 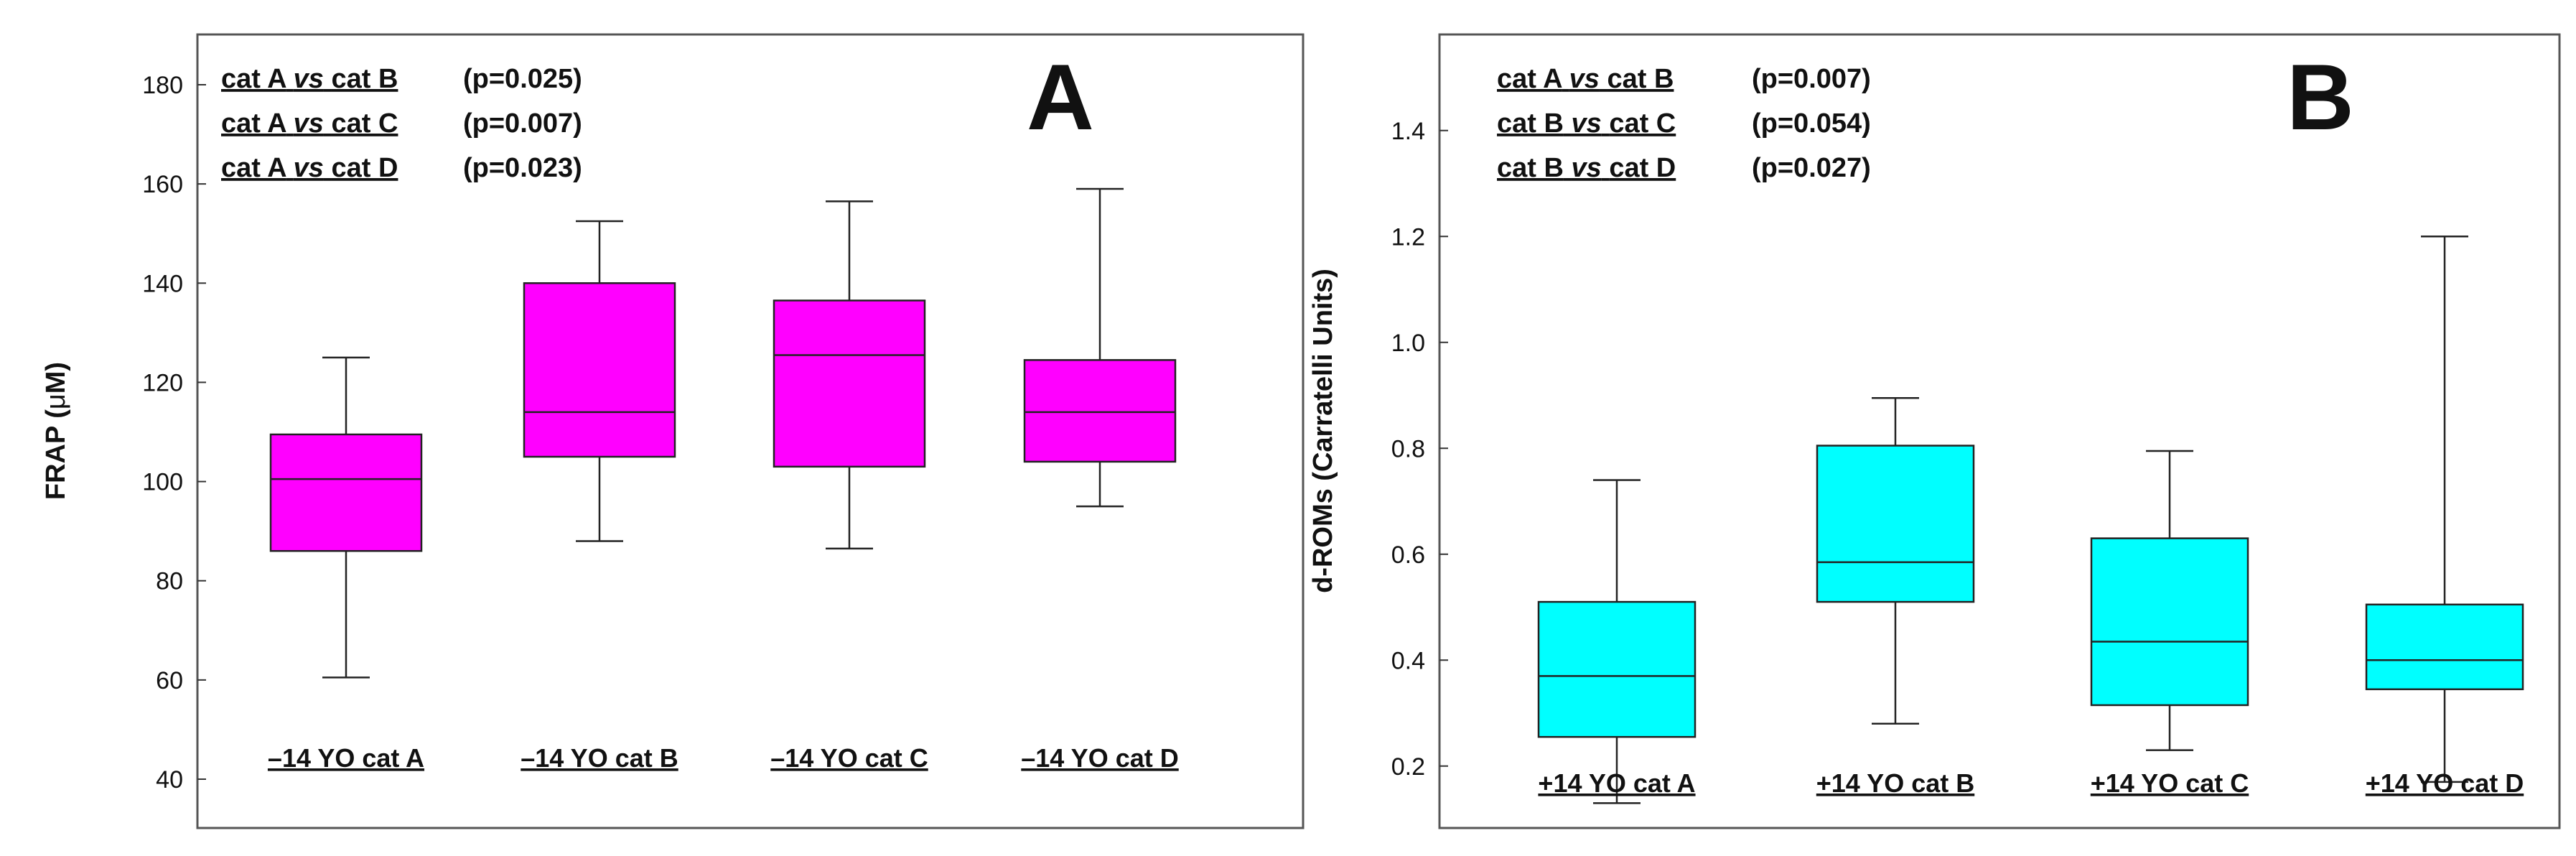 I want to click on panel-letter: B, so click(x=2320, y=97).